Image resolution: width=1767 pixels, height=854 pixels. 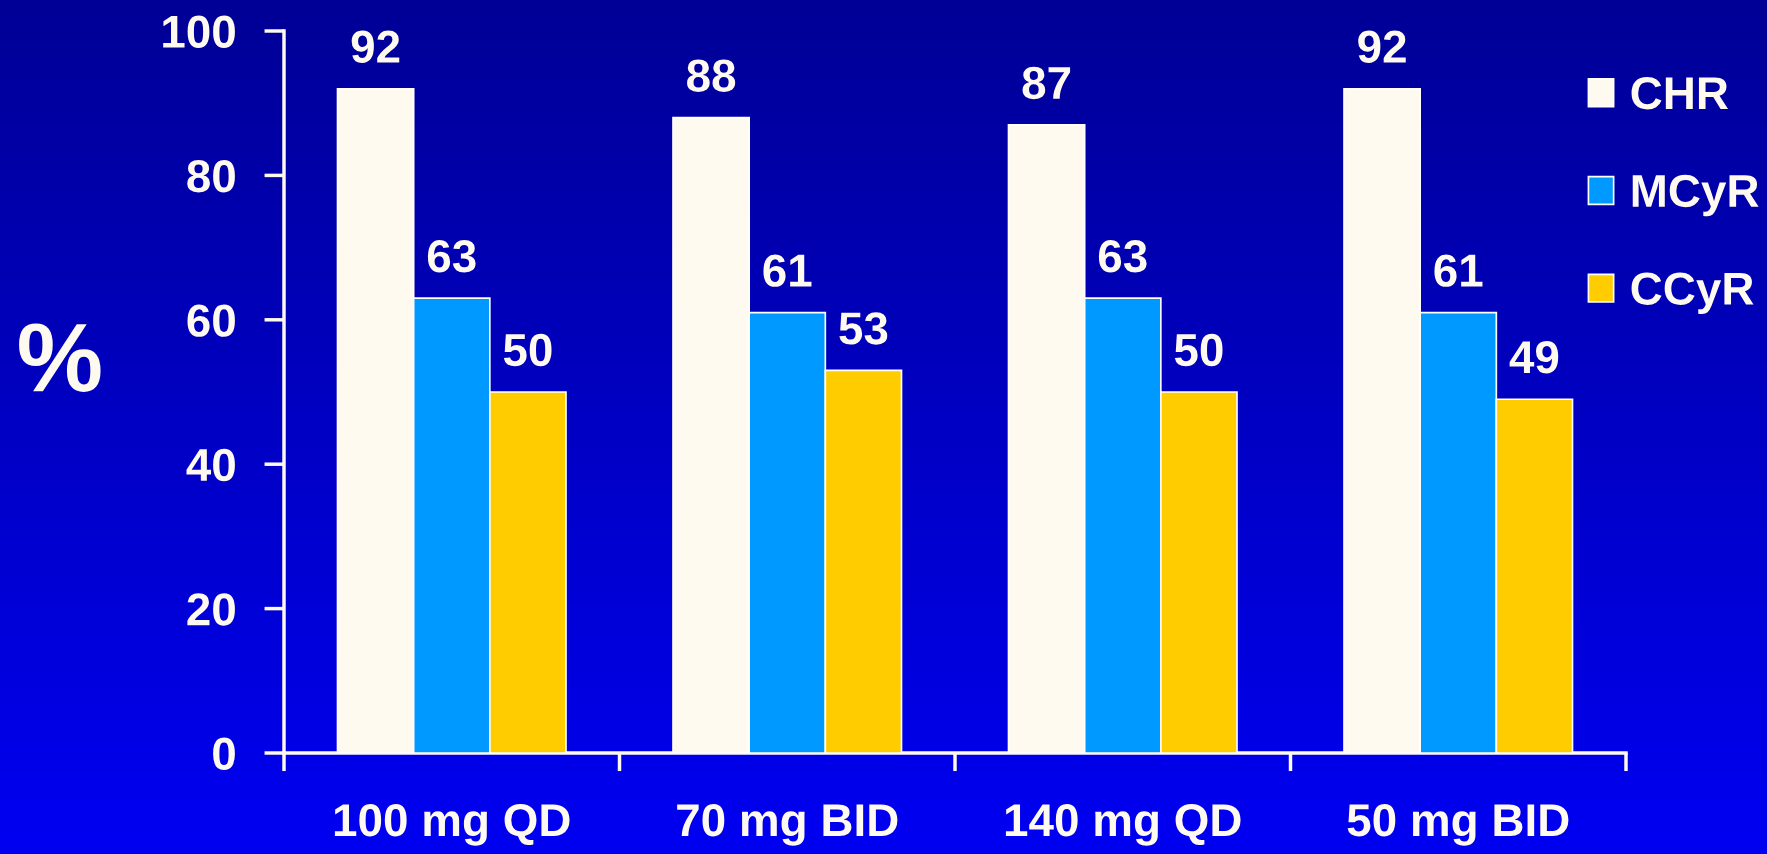 I want to click on x-tick-label: 100 mg QD, so click(x=452, y=825).